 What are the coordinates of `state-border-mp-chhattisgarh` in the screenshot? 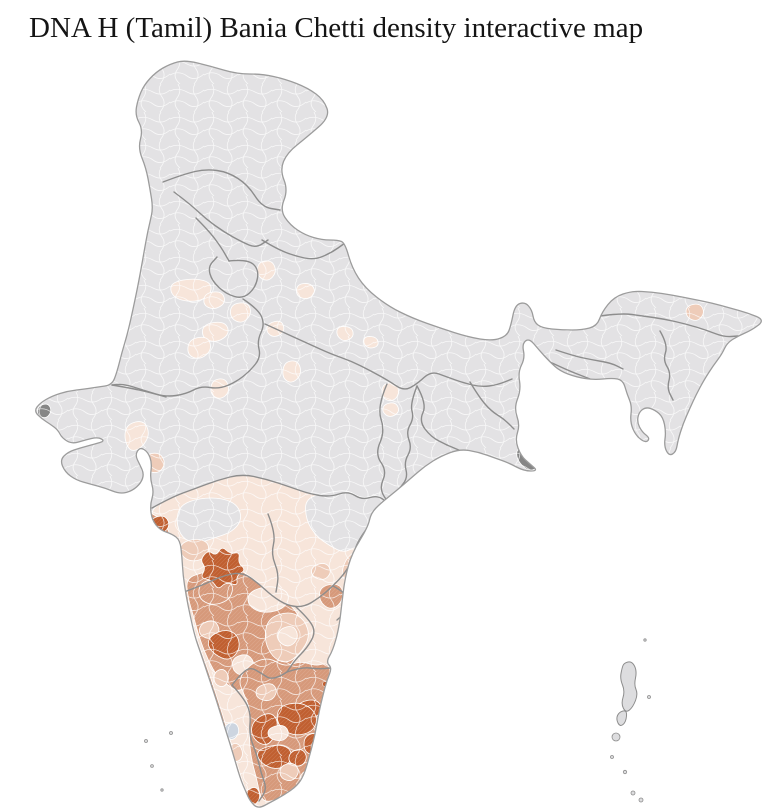 It's located at (384, 444).